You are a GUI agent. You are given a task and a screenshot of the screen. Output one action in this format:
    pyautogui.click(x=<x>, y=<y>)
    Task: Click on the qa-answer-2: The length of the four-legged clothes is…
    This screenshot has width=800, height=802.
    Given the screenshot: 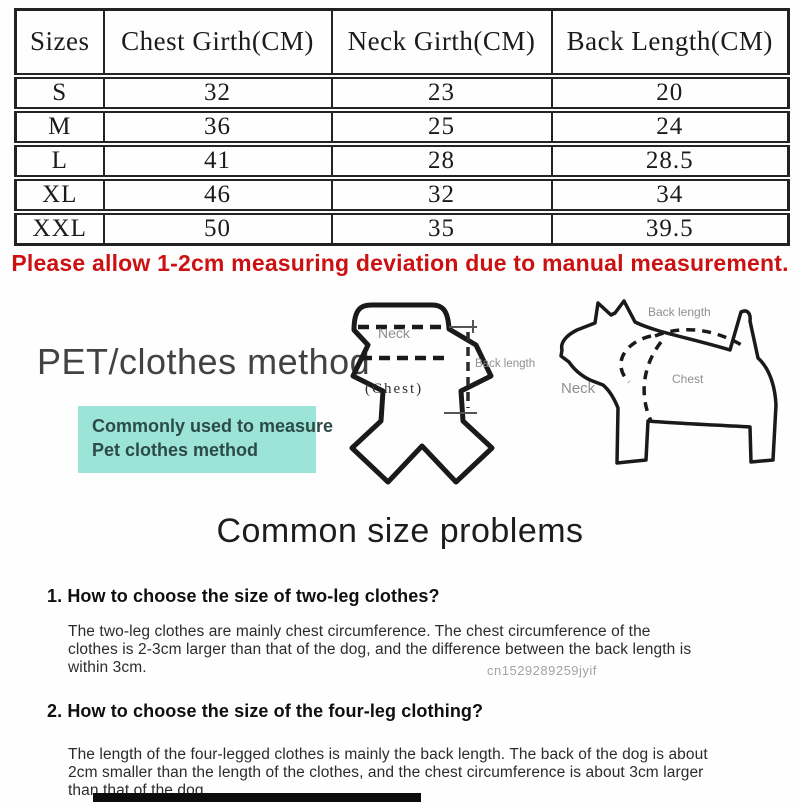 What is the action you would take?
    pyautogui.click(x=408, y=773)
    